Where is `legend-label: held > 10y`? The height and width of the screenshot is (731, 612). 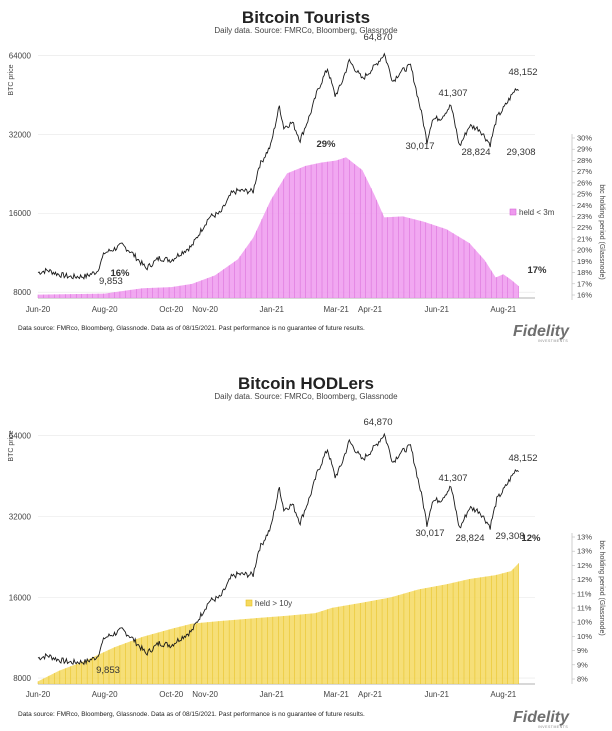 legend-label: held > 10y is located at coordinates (273, 603).